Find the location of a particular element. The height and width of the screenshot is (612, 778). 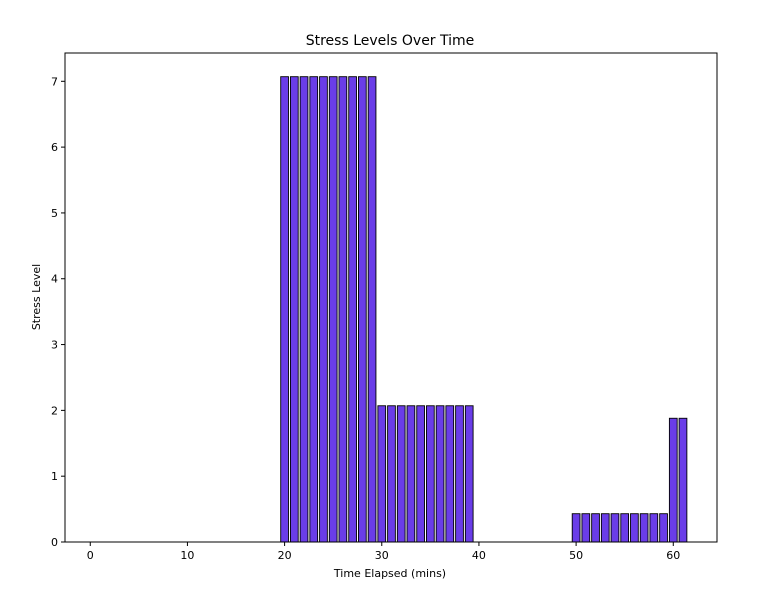

x-tick-label-10: 10 is located at coordinates (187, 555).